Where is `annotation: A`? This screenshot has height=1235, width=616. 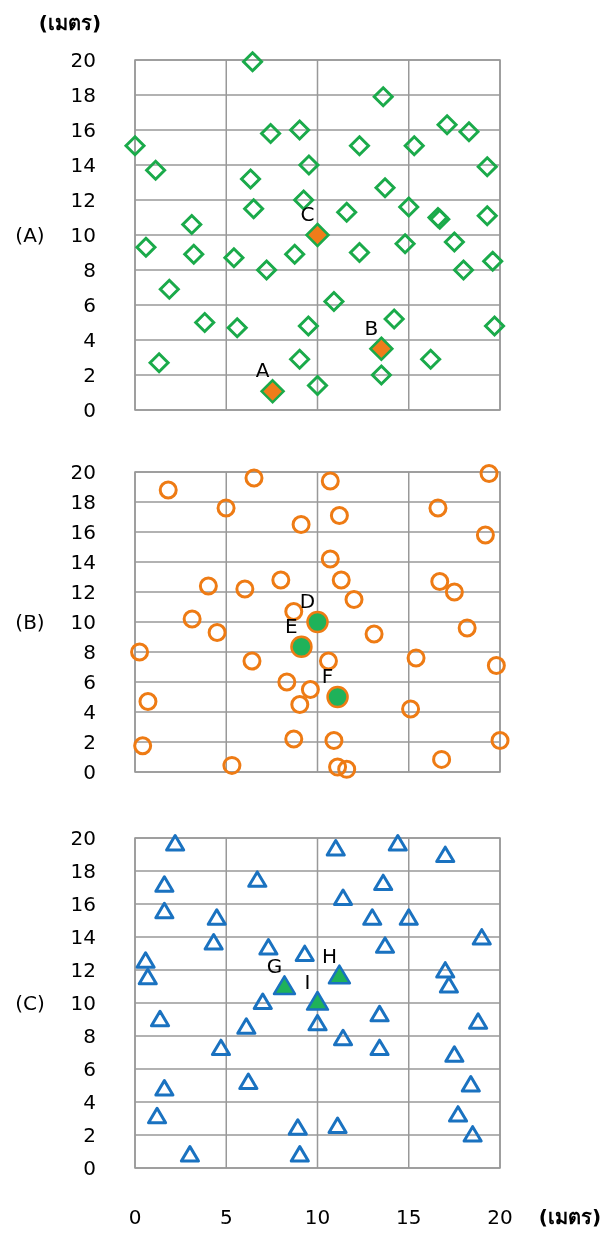
annotation: A is located at coordinates (262, 370).